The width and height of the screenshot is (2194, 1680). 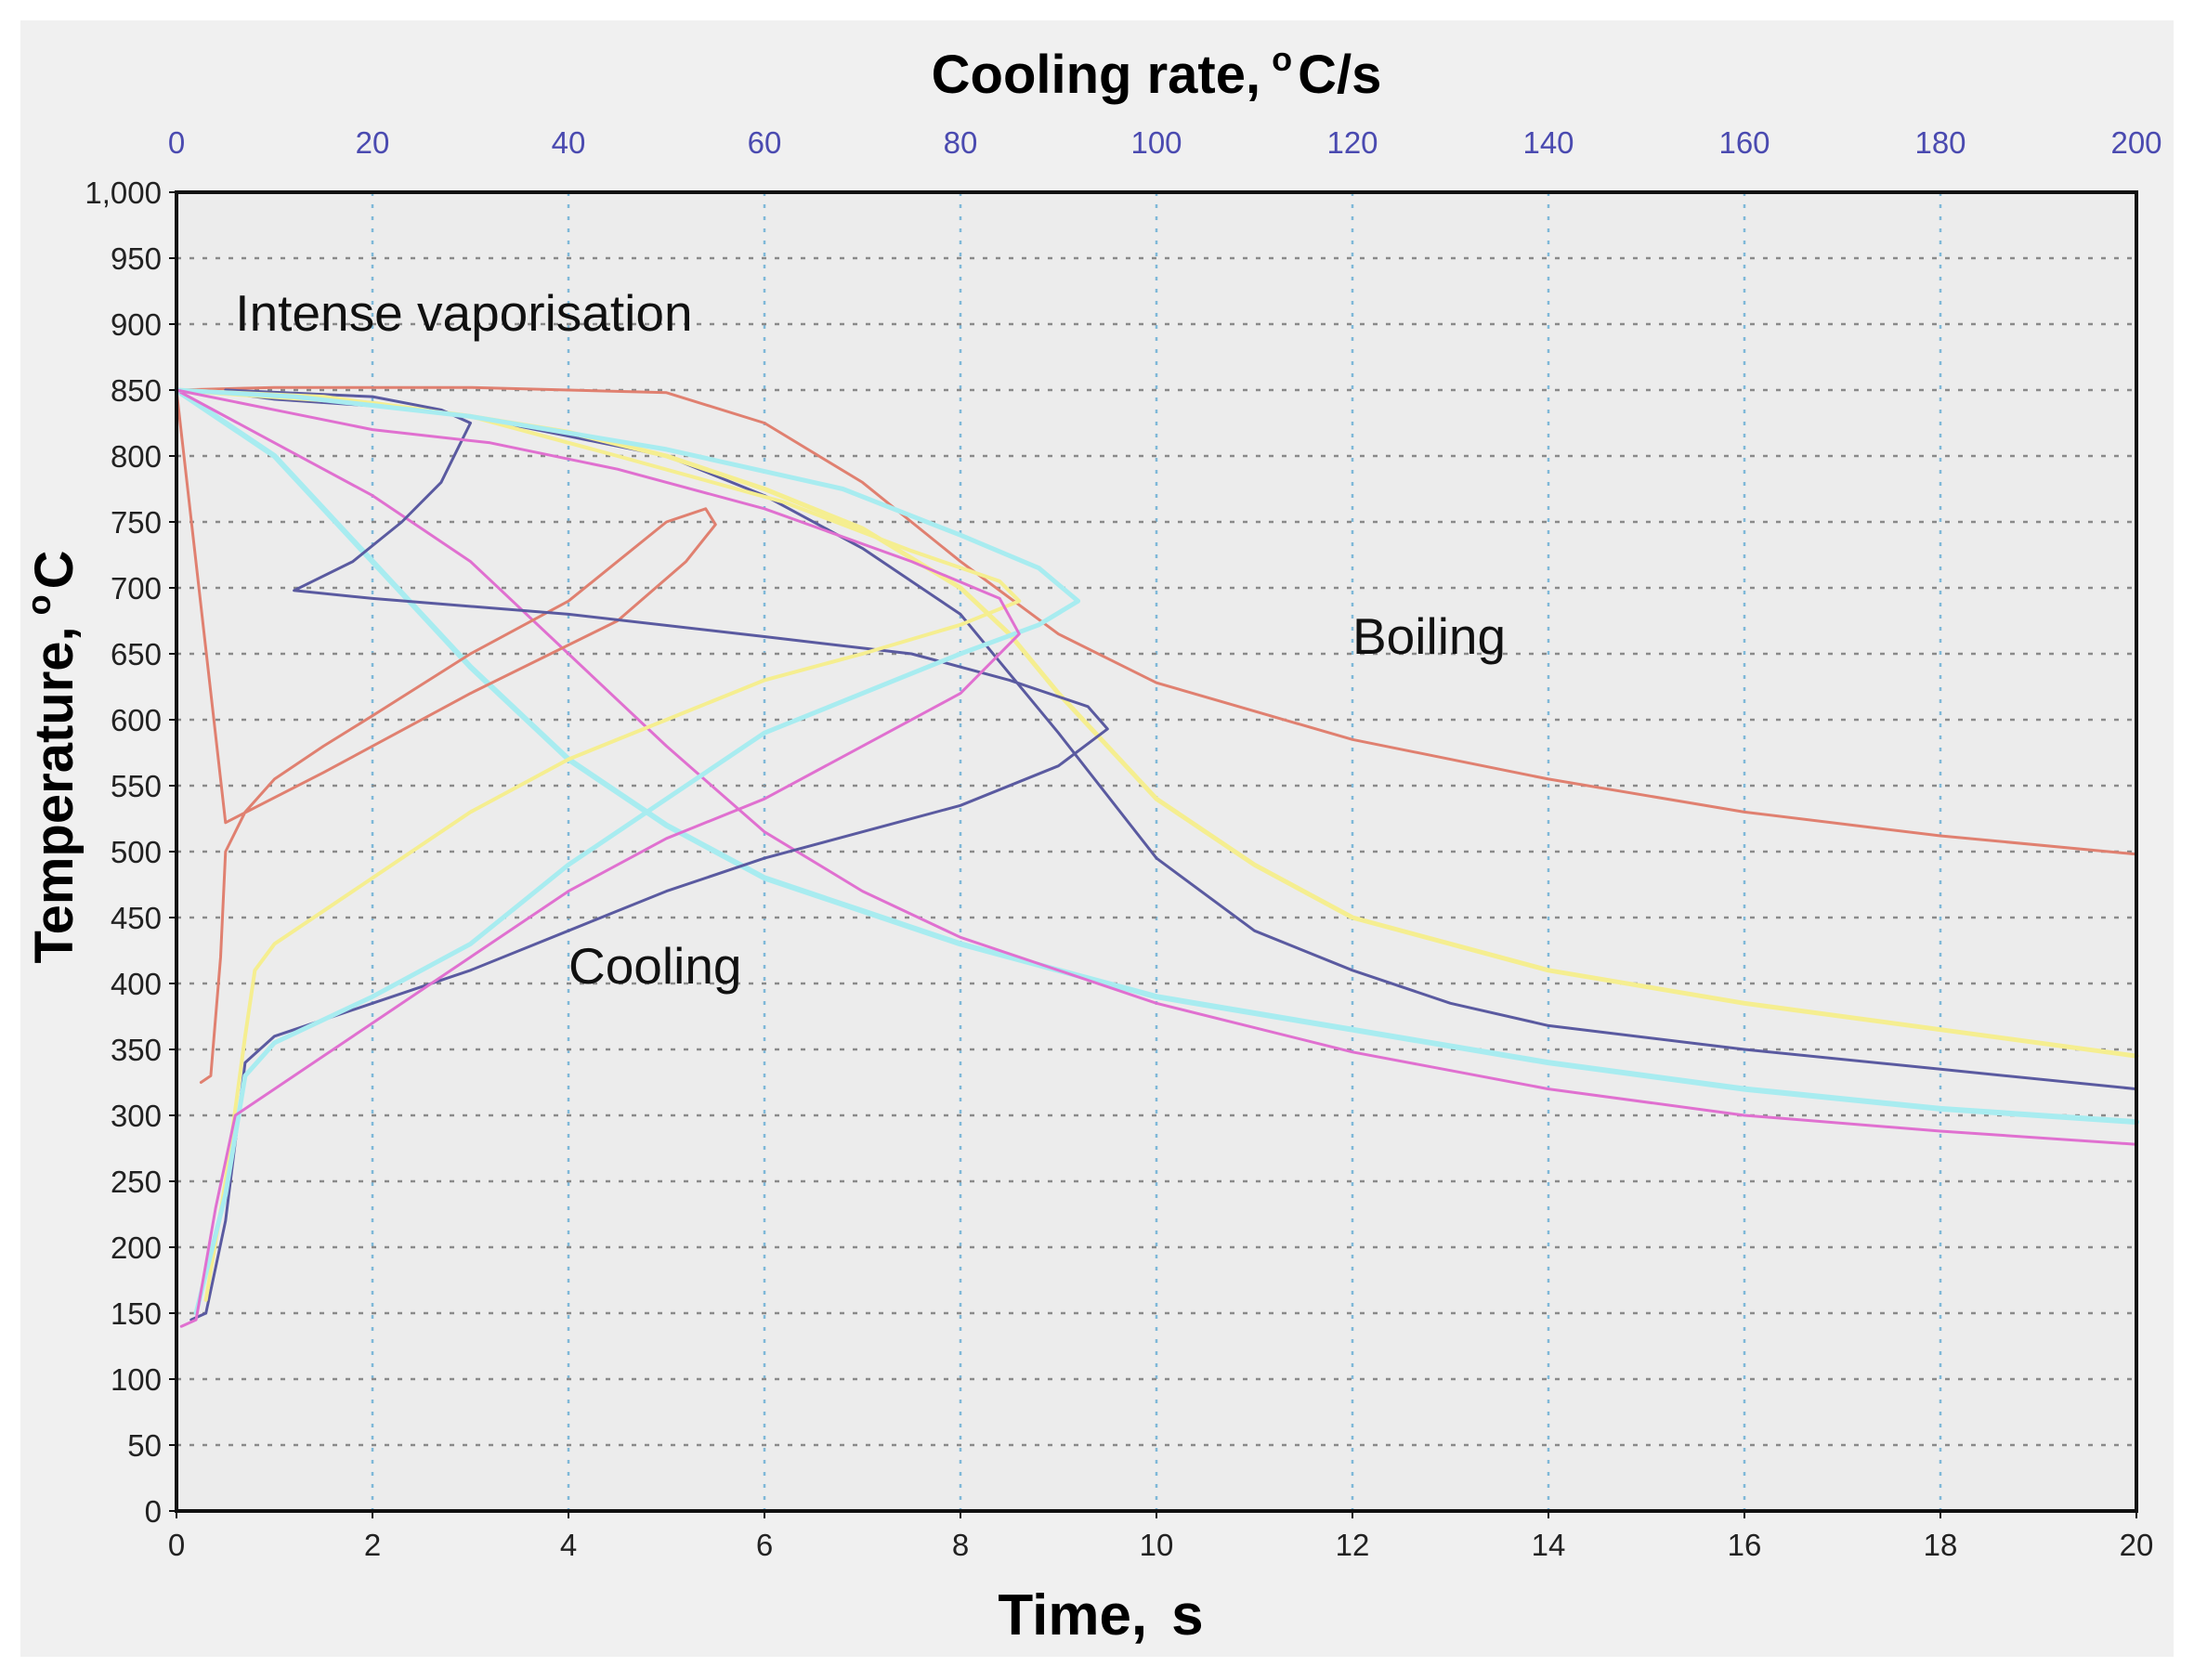 What do you see at coordinates (136, 1313) in the screenshot?
I see `y-tick-label: 150` at bounding box center [136, 1313].